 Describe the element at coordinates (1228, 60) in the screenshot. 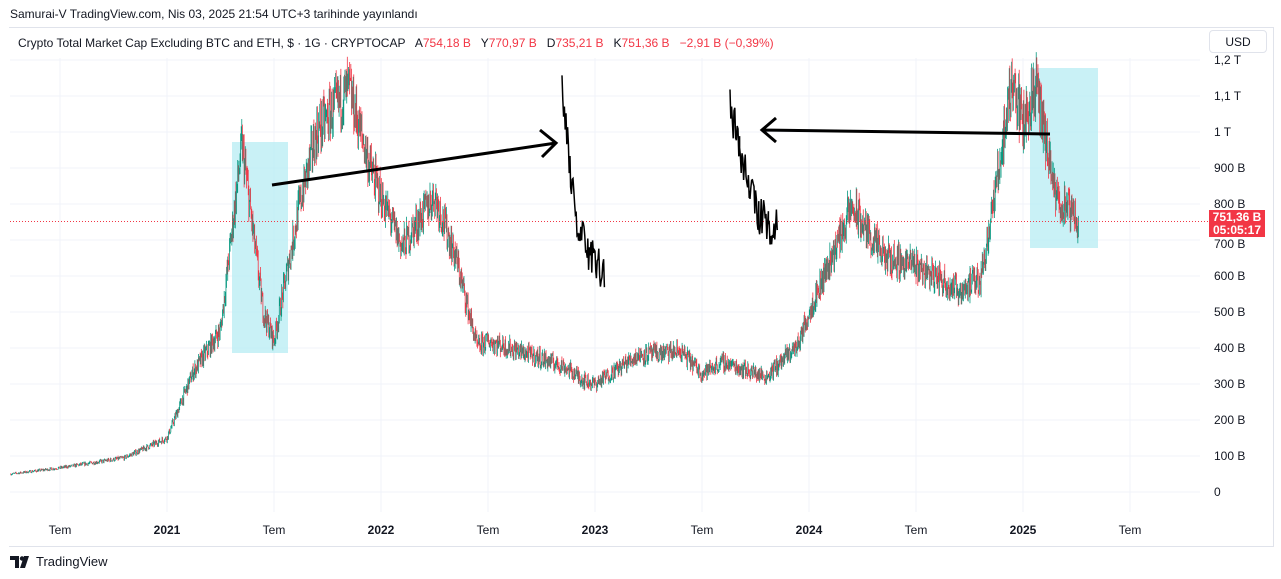

I see `y-tick-label: 1,2 T` at that location.